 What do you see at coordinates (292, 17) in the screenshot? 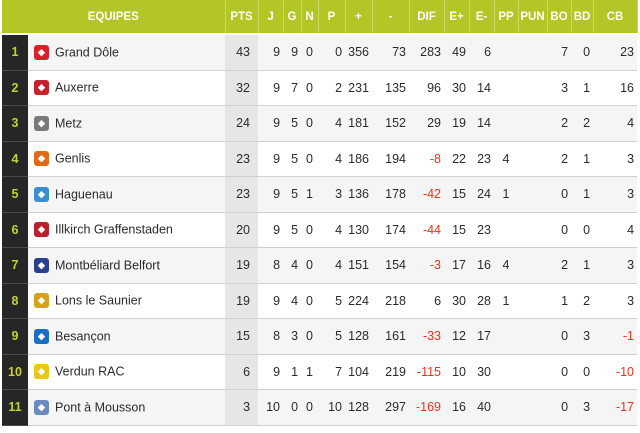
I see `col-header-g: G` at bounding box center [292, 17].